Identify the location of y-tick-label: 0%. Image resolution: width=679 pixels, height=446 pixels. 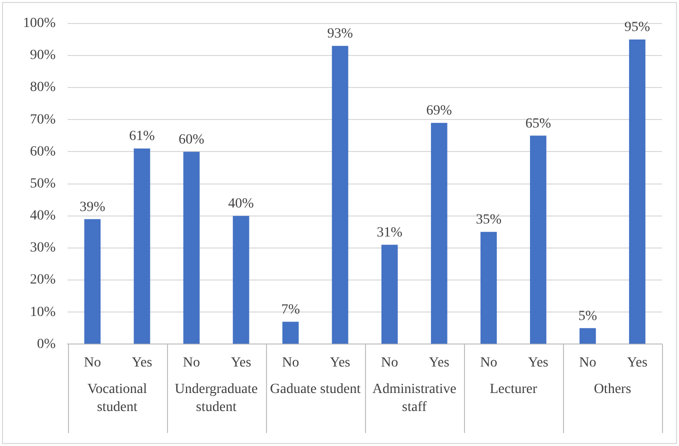
(46, 344).